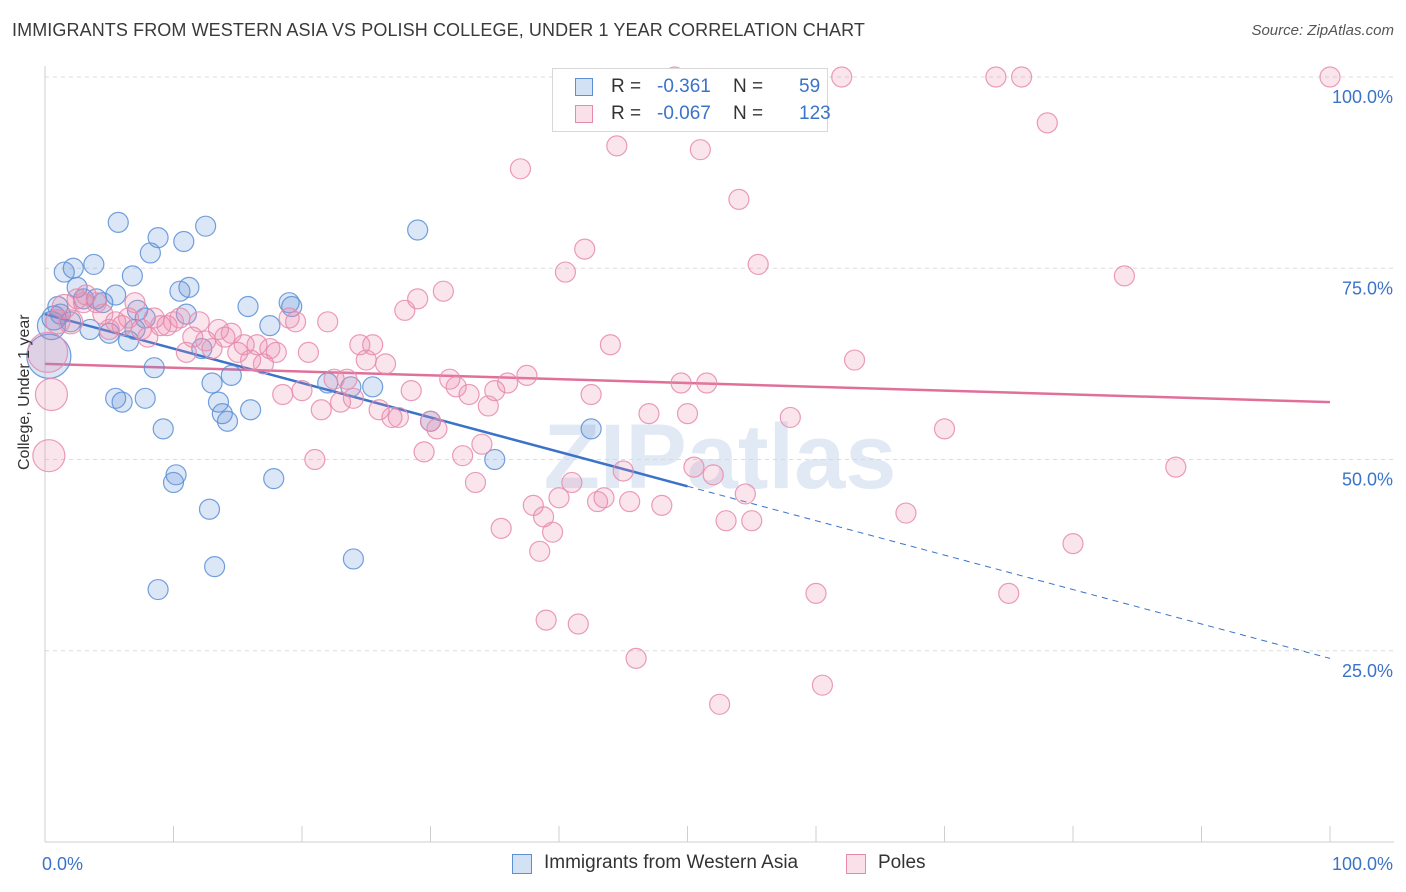 The height and width of the screenshot is (892, 1406). I want to click on watermark: ZIPatlas, so click(720, 457).